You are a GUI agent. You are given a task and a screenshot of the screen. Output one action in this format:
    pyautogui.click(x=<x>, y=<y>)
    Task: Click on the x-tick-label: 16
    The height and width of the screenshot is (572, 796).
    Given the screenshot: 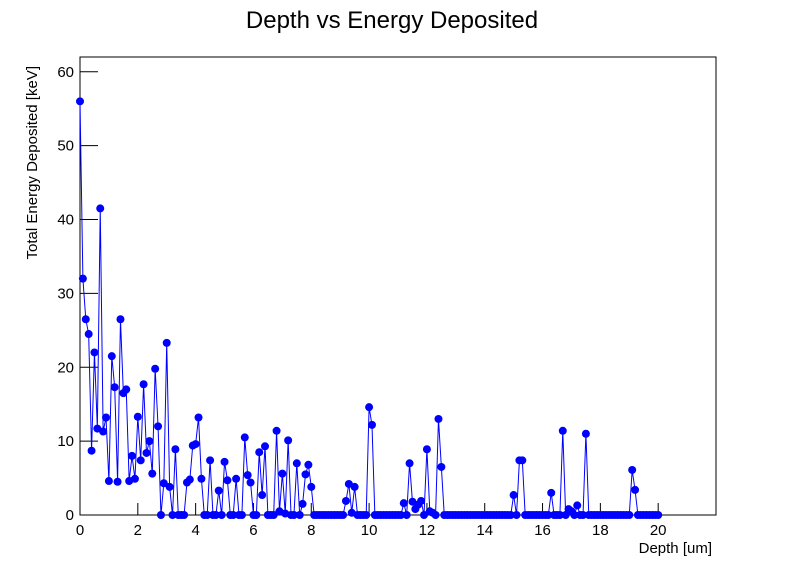 What is the action you would take?
    pyautogui.click(x=542, y=530)
    